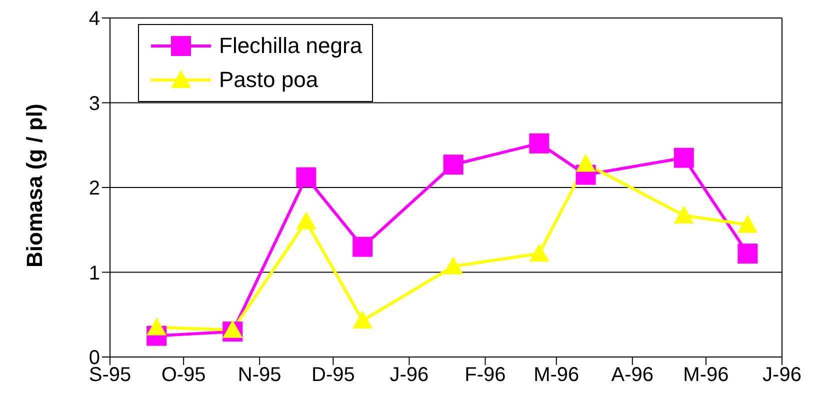  What do you see at coordinates (34, 186) in the screenshot?
I see `y-axis-title: Biomasa (g / pl)` at bounding box center [34, 186].